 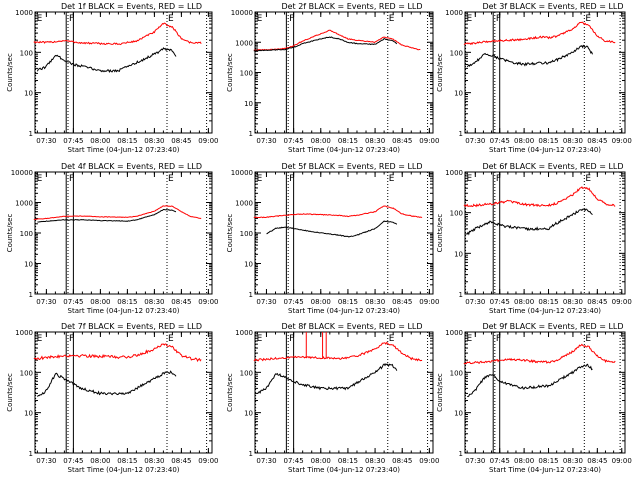 What do you see at coordinates (351, 326) in the screenshot?
I see `panel-title: Det 8f BLACK = Events, RED = LLD` at bounding box center [351, 326].